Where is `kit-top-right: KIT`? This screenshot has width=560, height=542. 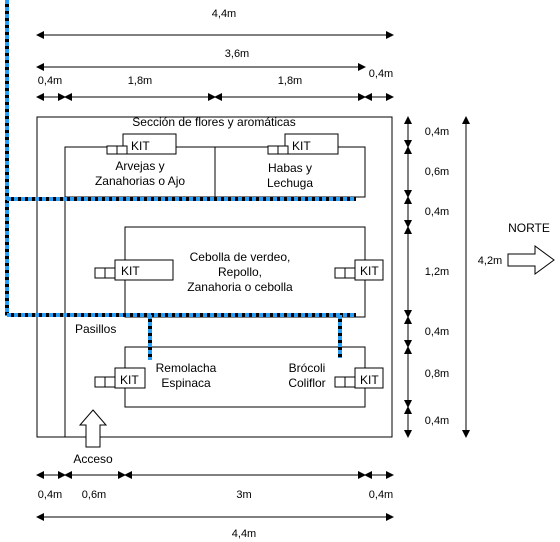 kit-top-right: KIT is located at coordinates (303, 144).